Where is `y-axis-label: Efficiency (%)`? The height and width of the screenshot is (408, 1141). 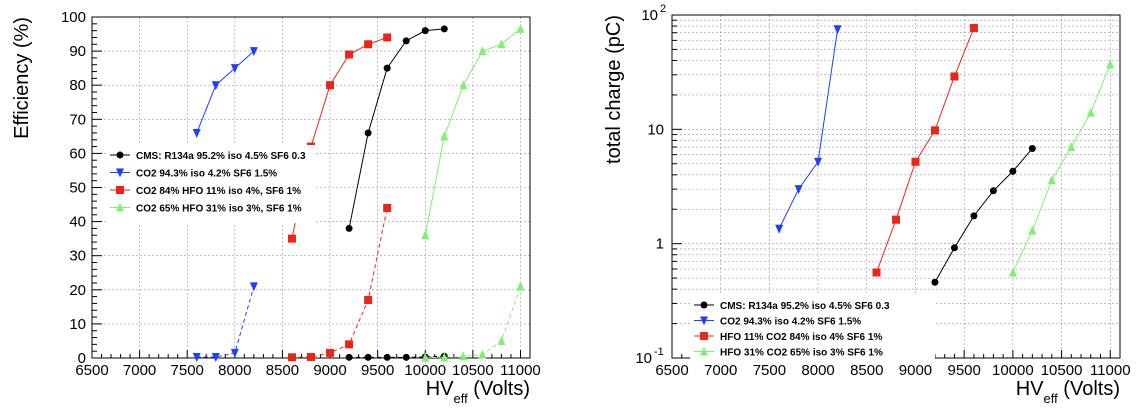
y-axis-label: Efficiency (%) is located at coordinates (22, 78).